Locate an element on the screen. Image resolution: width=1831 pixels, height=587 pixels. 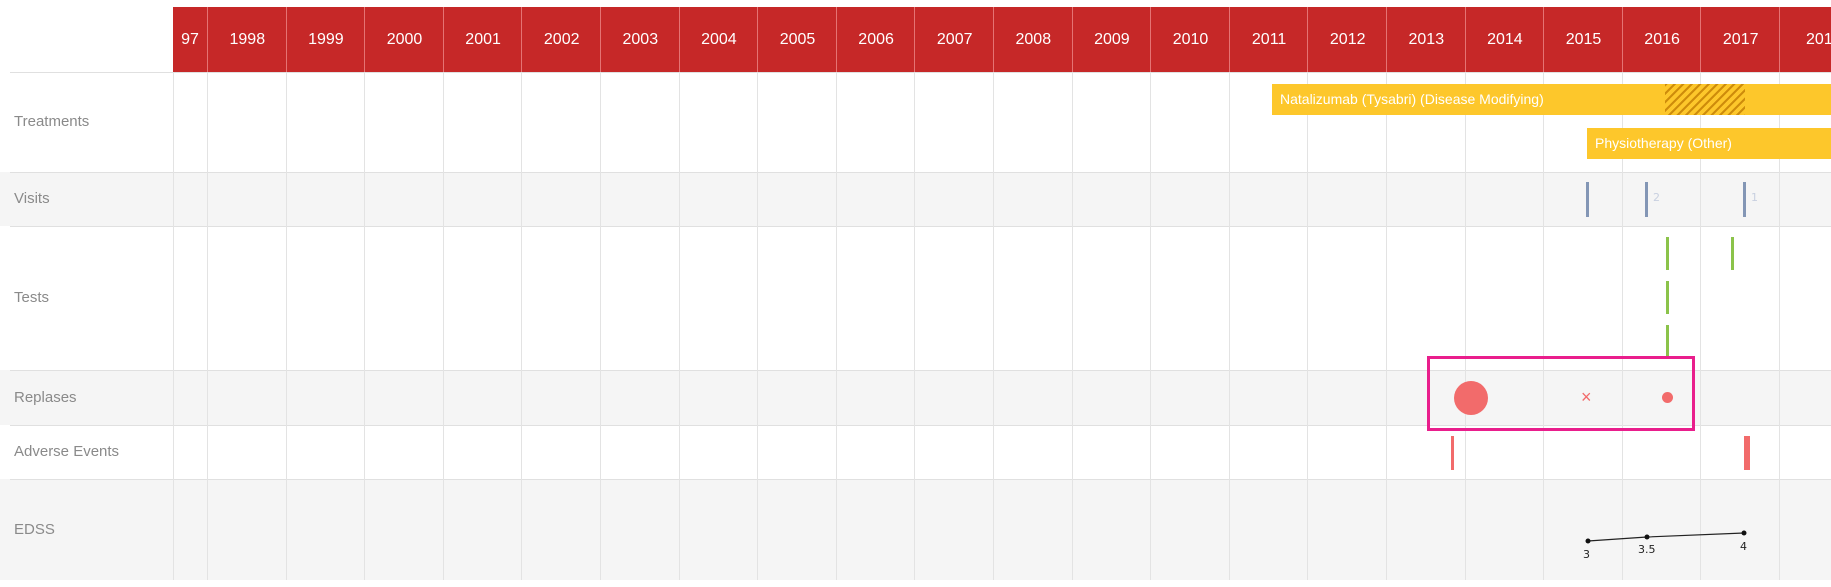
row-label-visits: Visits is located at coordinates (32, 198).